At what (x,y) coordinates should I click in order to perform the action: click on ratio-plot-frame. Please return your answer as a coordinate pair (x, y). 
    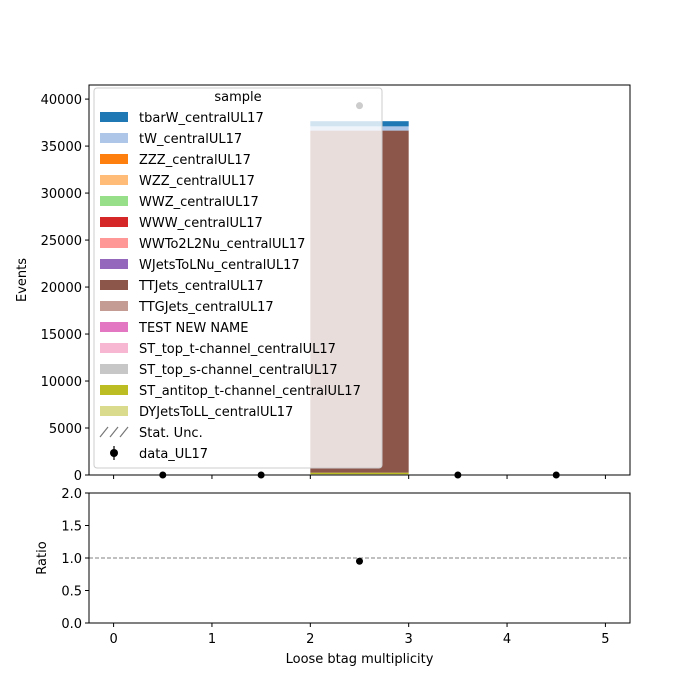
    Looking at the image, I should click on (359, 558).